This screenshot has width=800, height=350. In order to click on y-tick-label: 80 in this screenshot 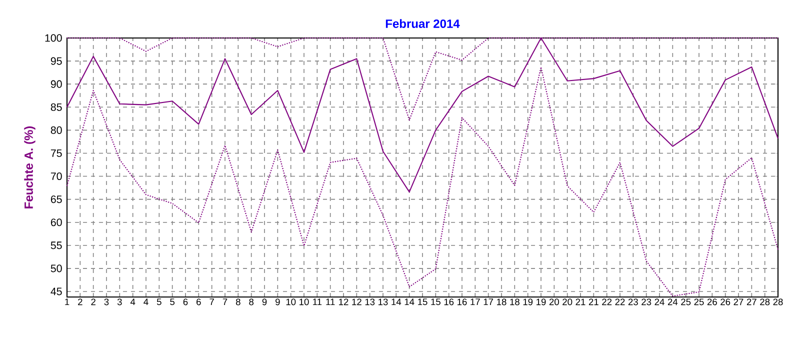, I will do `click(56, 130)`.